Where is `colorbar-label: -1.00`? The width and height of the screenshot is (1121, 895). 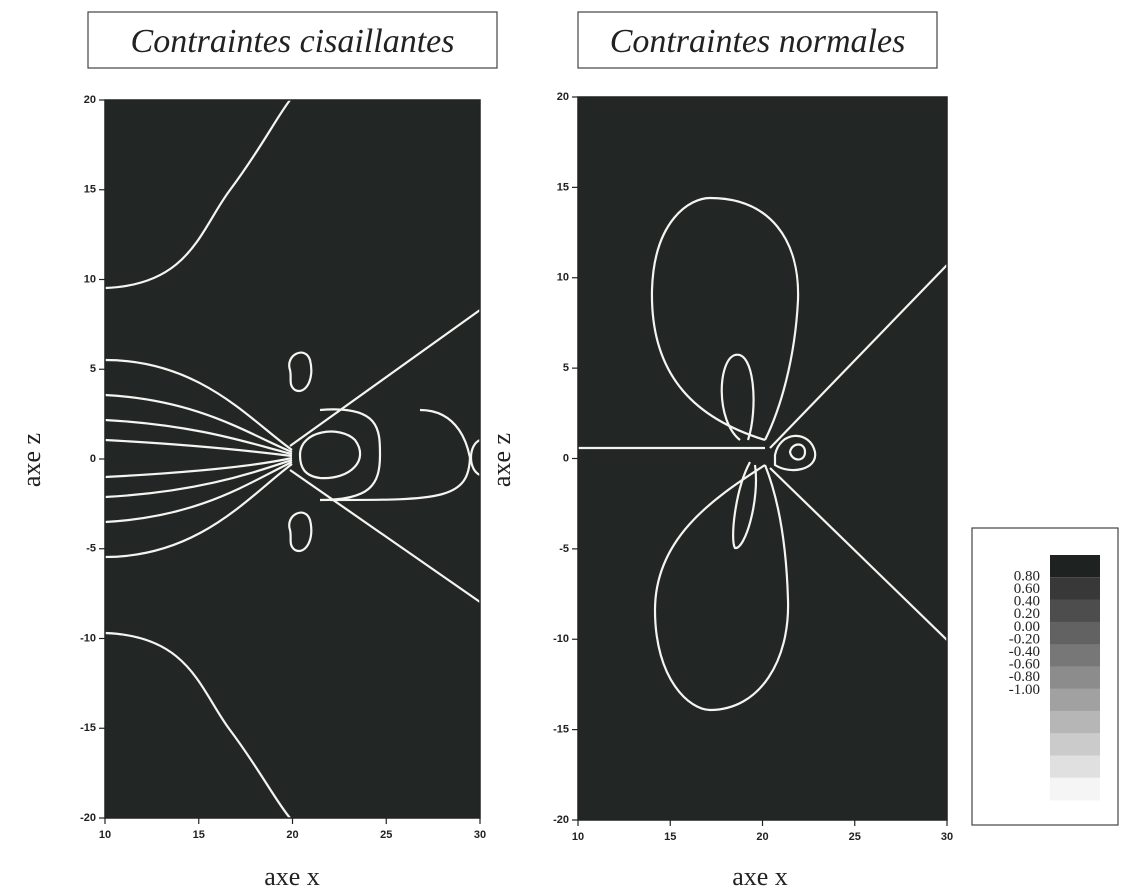 colorbar-label: -1.00 is located at coordinates (1024, 690).